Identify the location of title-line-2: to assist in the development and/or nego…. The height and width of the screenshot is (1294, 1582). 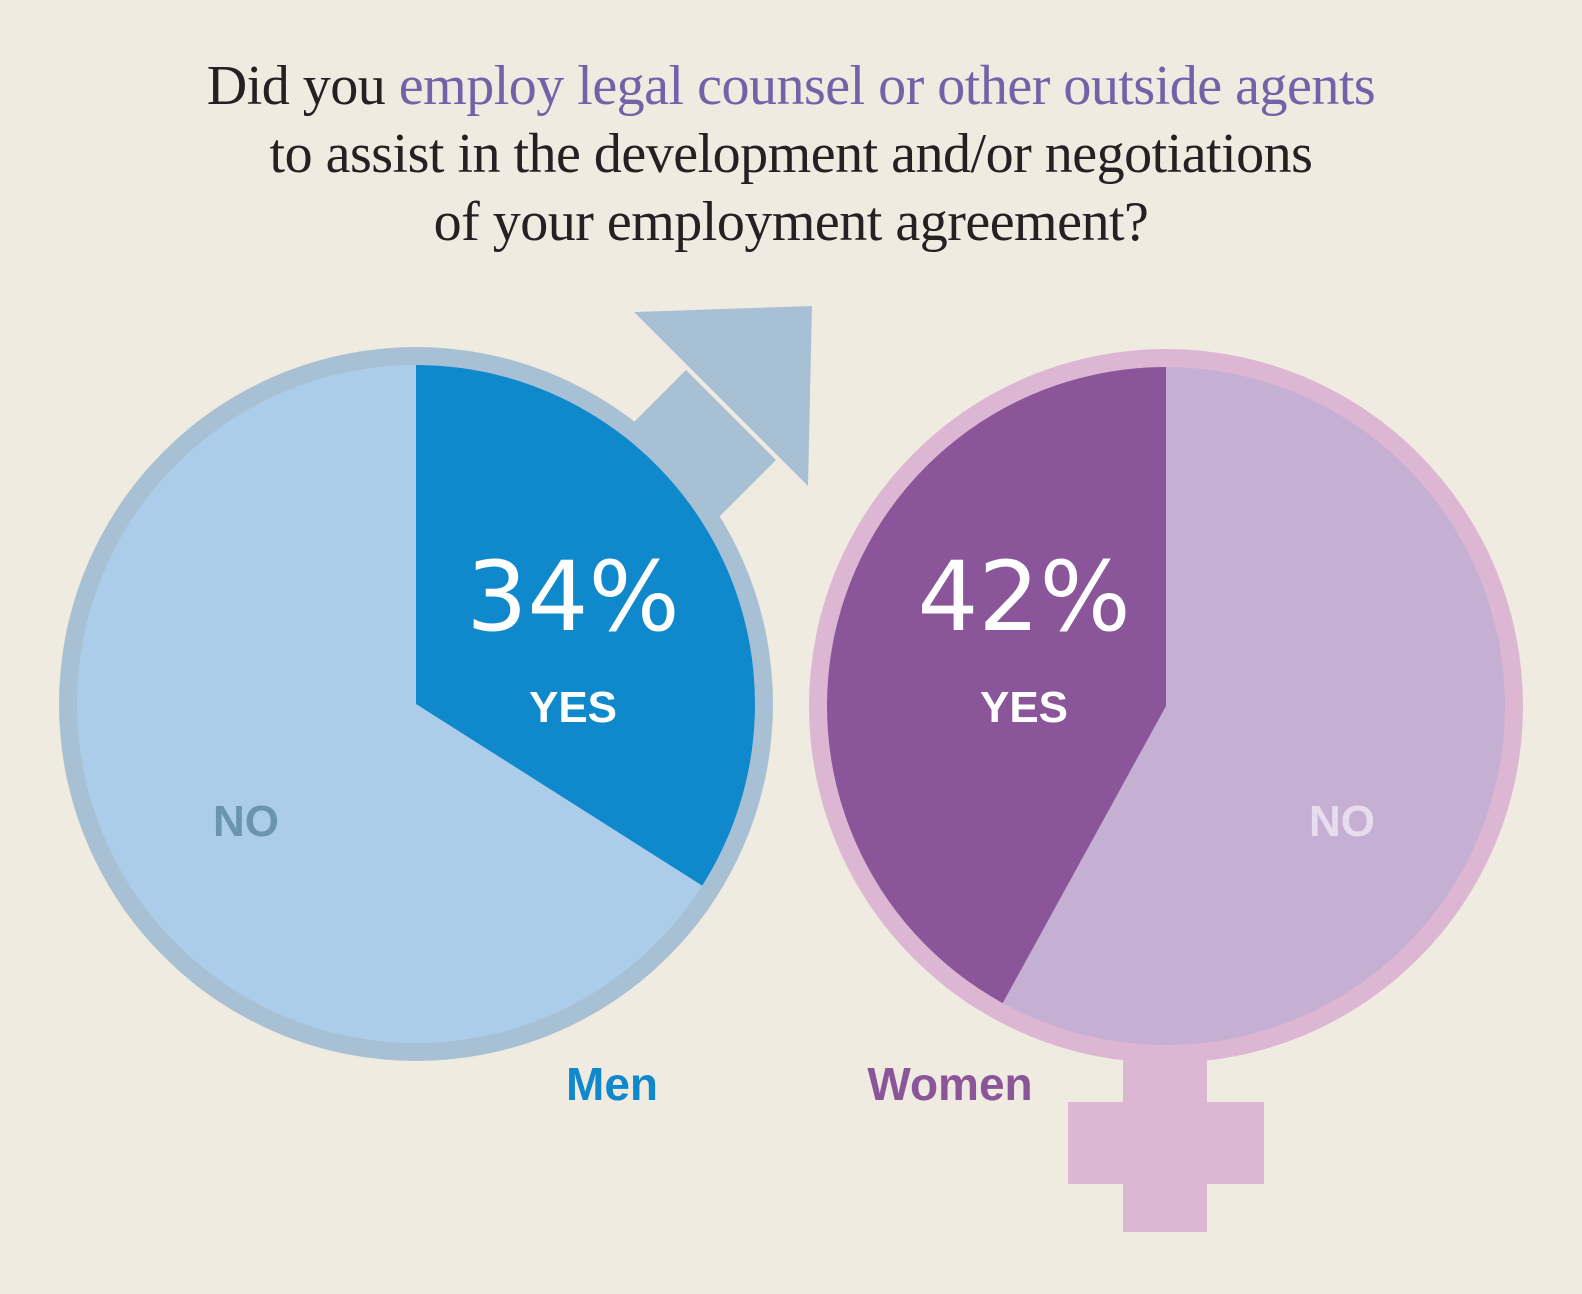
(791, 154).